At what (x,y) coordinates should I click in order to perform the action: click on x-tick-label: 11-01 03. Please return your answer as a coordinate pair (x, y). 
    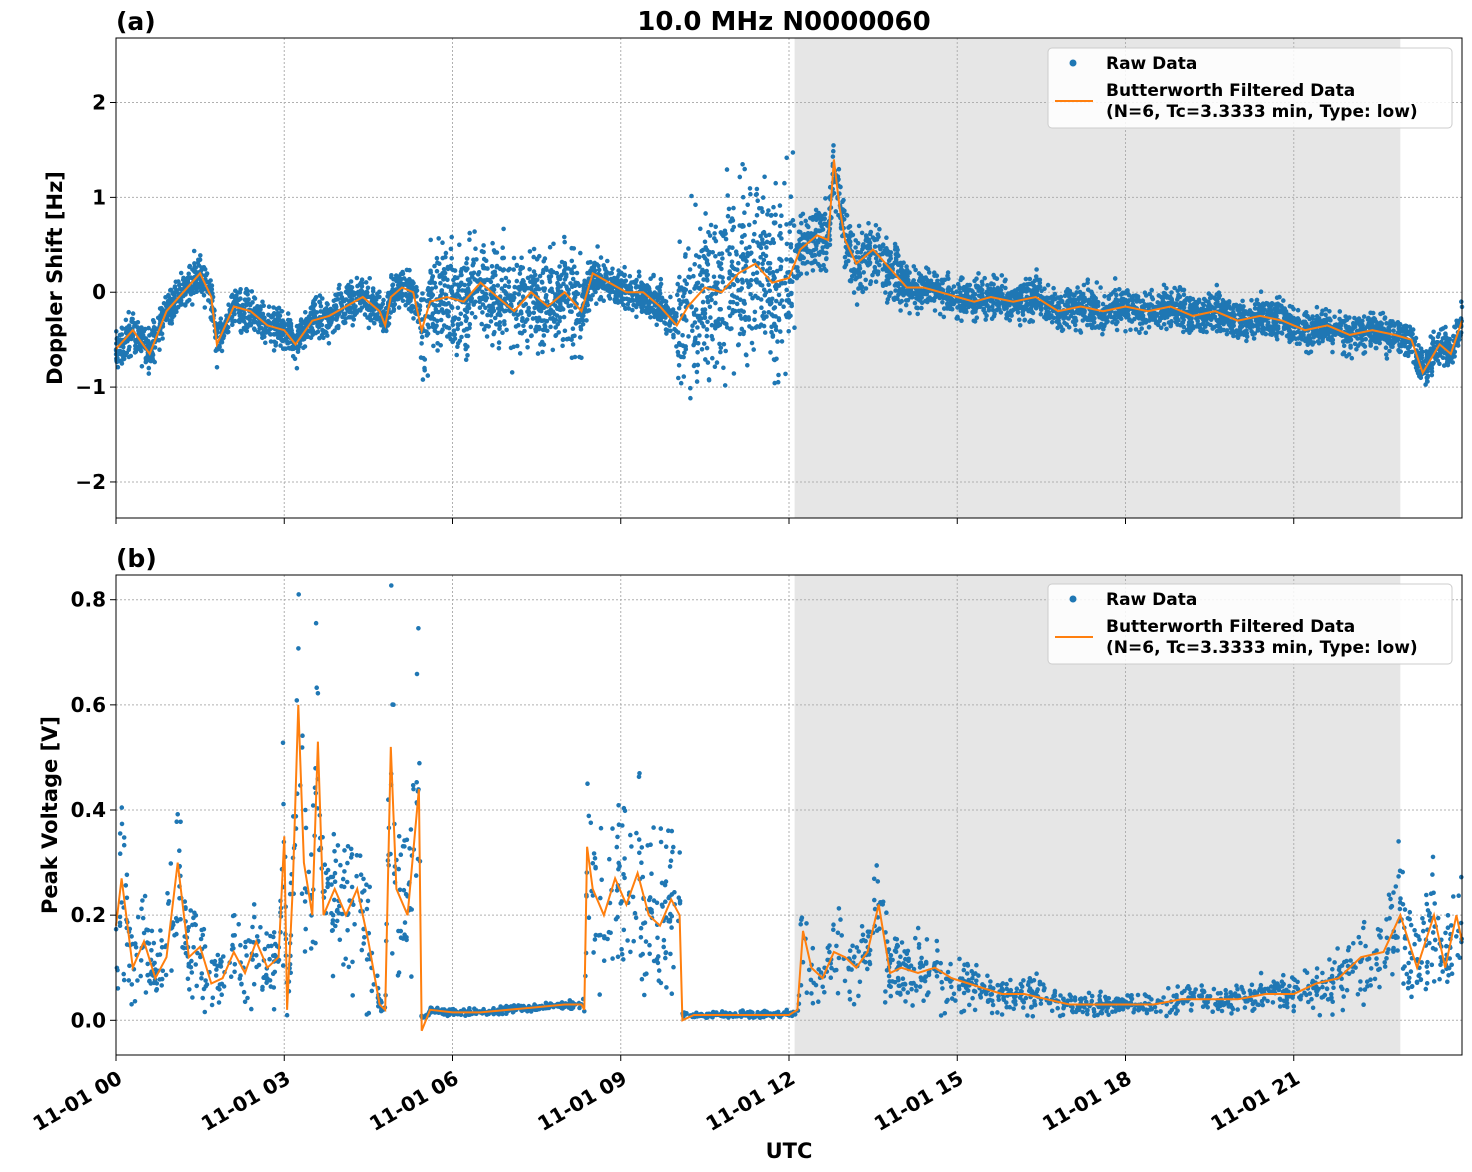
    Looking at the image, I should click on (246, 1101).